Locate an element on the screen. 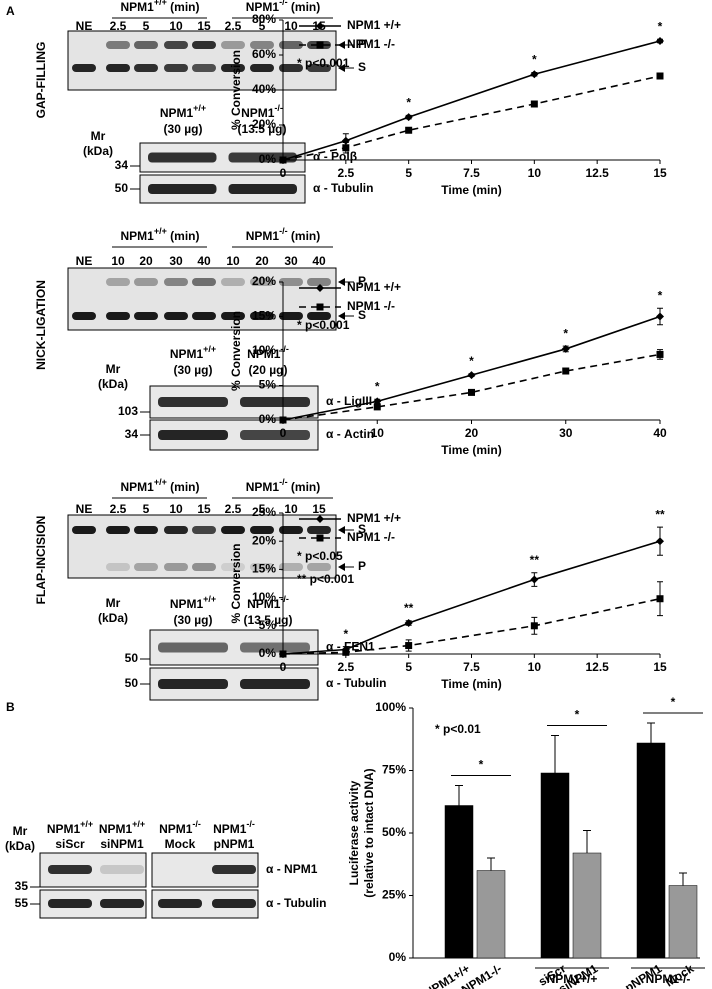  band-label: P is located at coordinates (362, 44).